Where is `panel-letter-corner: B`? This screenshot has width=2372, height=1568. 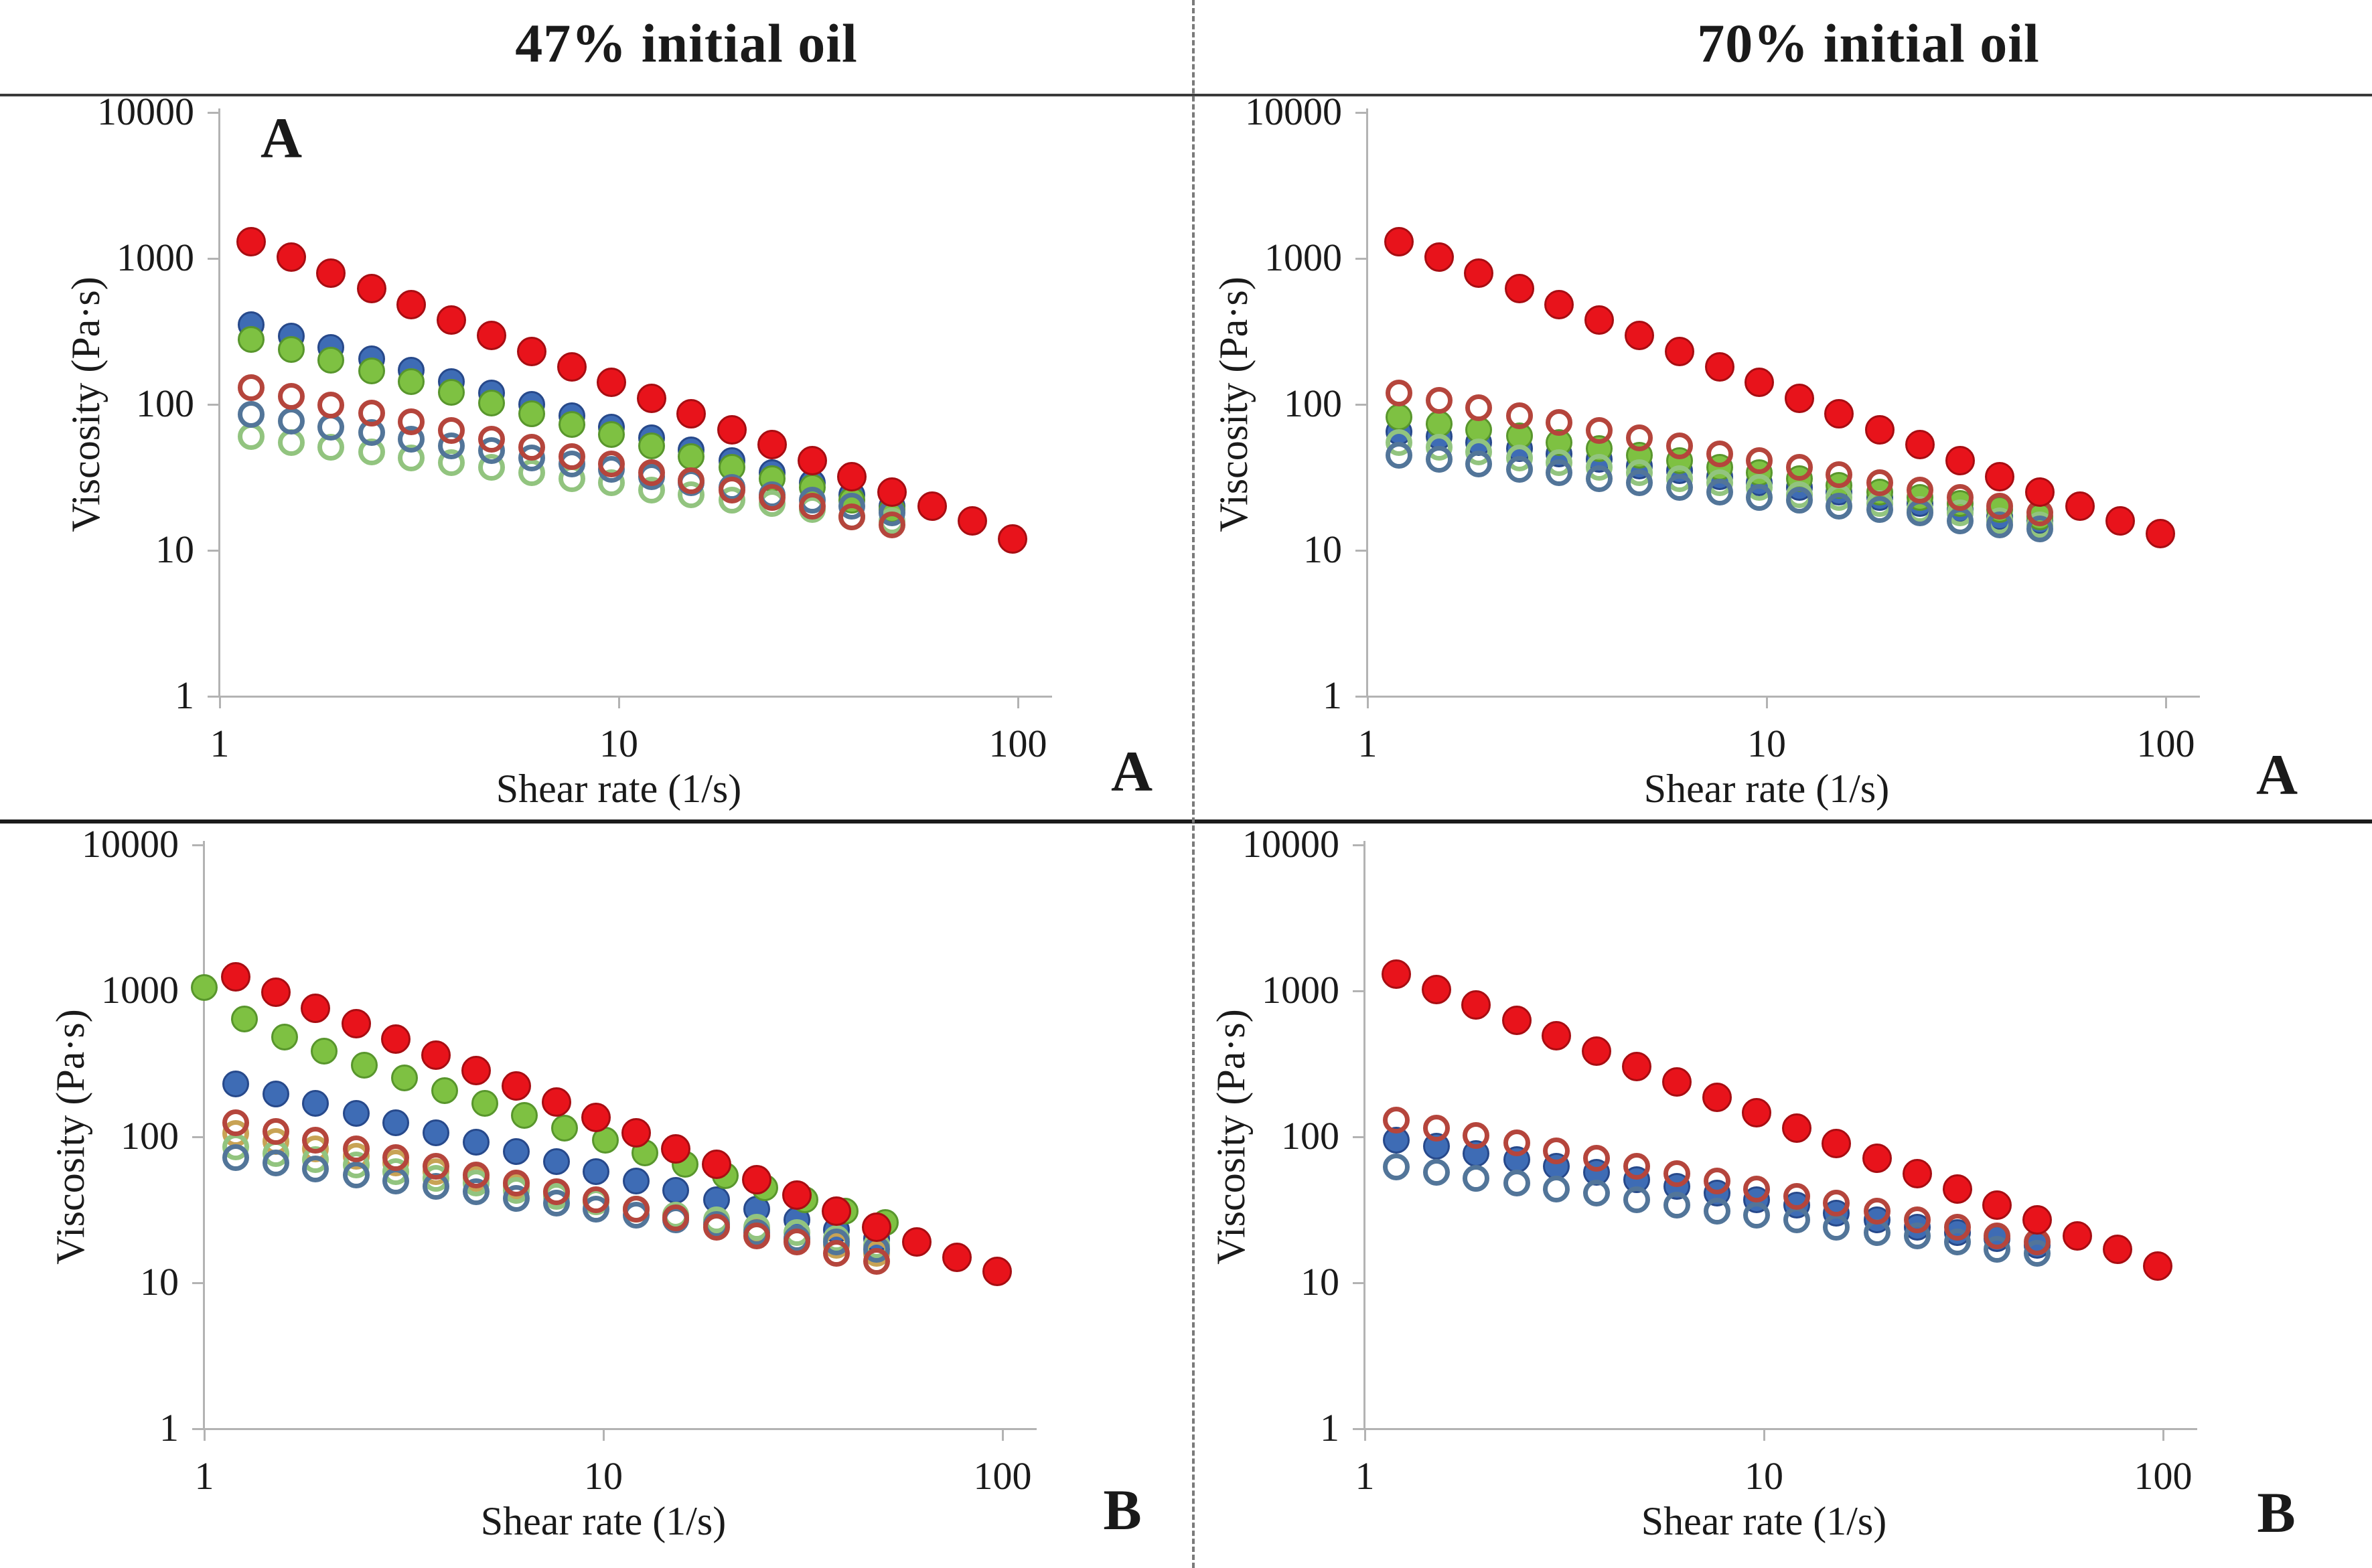 panel-letter-corner: B is located at coordinates (2276, 1512).